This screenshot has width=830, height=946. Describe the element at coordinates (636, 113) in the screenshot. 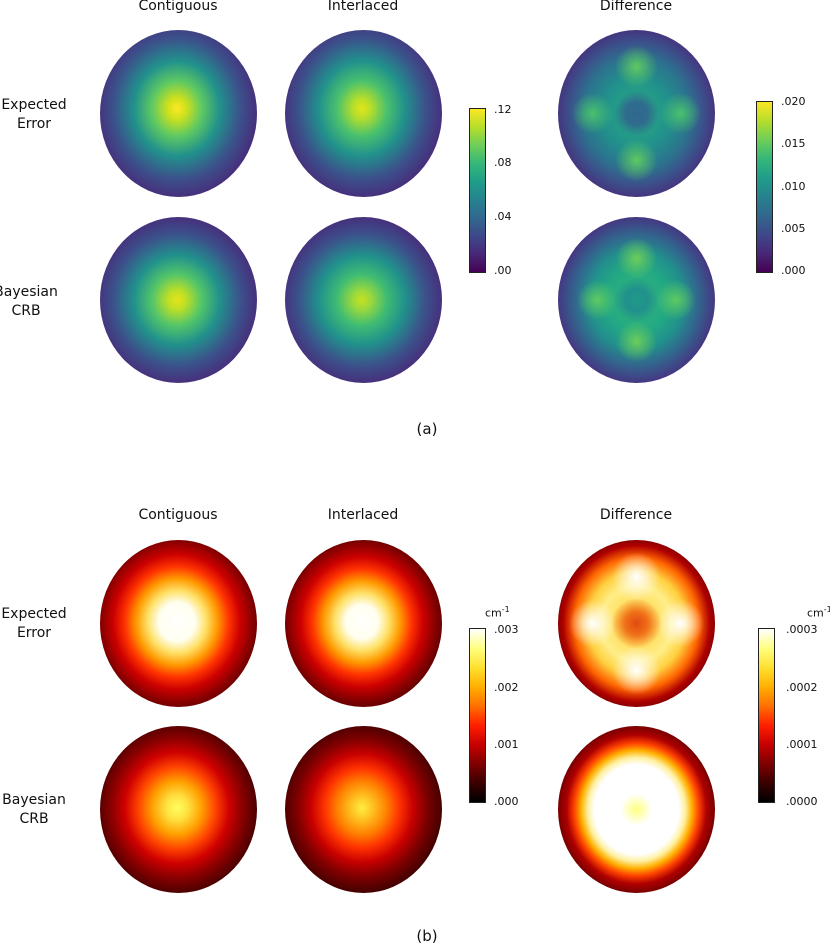

I see `heatmap-a-expected-difference` at that location.